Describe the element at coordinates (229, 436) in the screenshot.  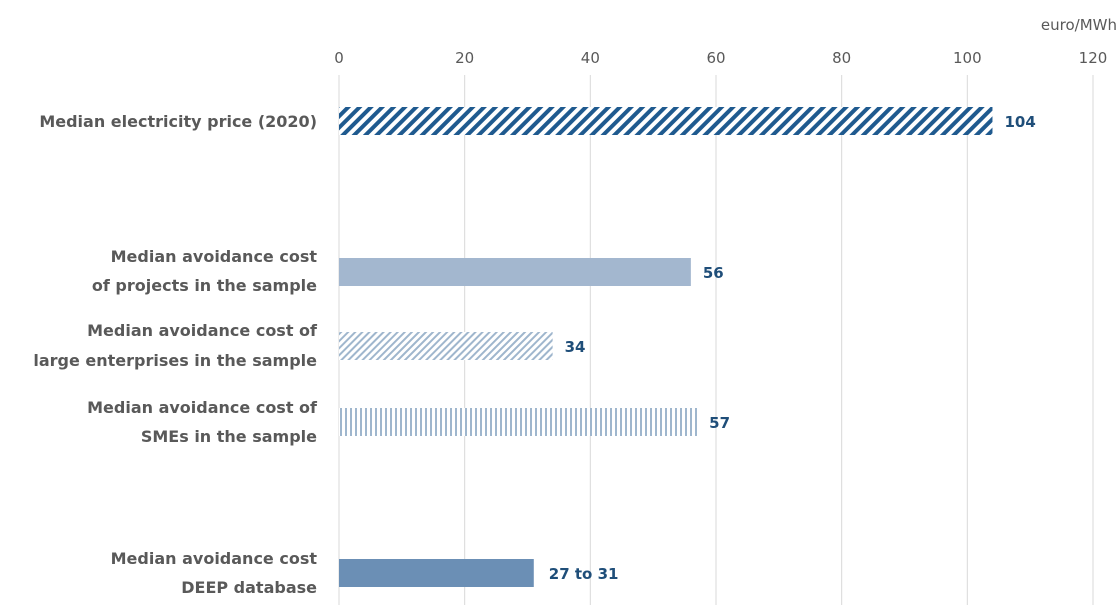
I see `category-label: SMEs in the sample` at that location.